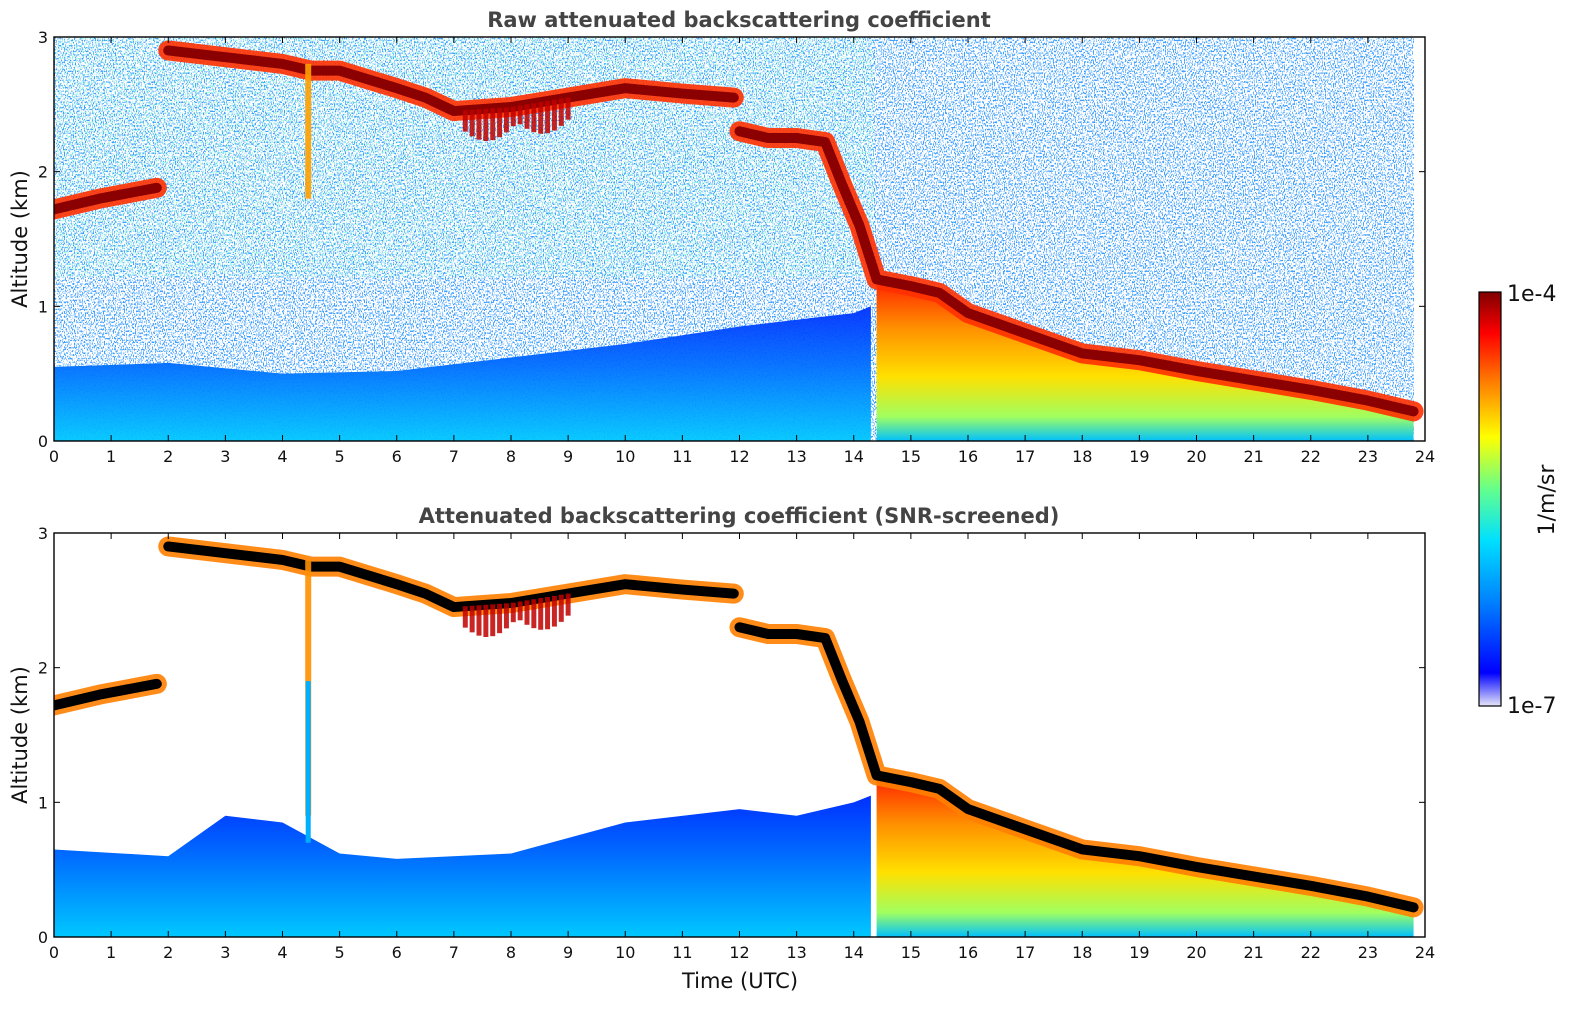 The image size is (1595, 1020). I want to click on colorbar: 1e-4 1e-7 1/m/sr, so click(1519, 500).